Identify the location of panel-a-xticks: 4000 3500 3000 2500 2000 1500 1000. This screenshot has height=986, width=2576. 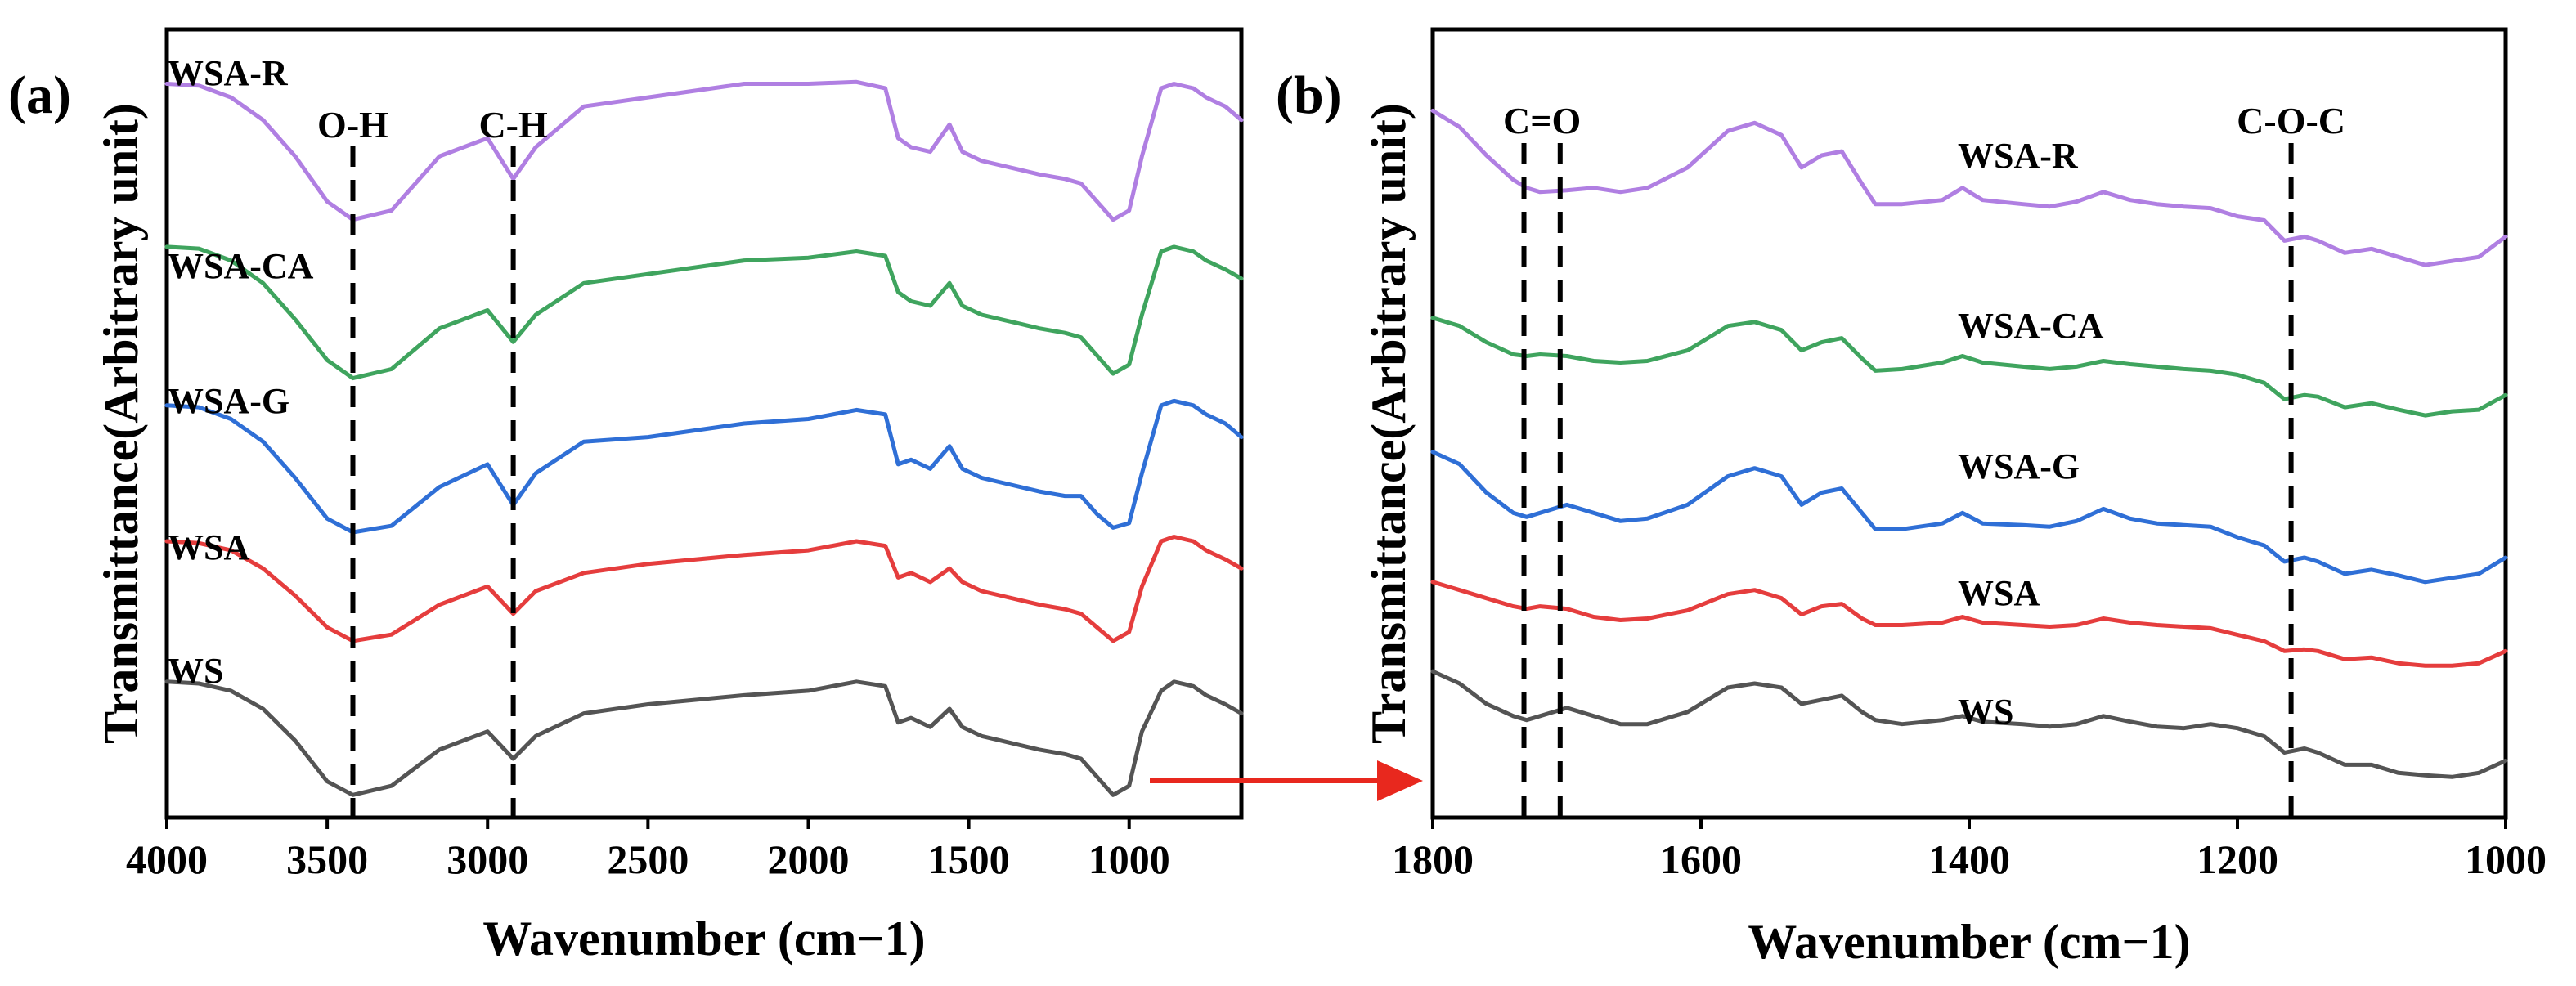
(648, 850).